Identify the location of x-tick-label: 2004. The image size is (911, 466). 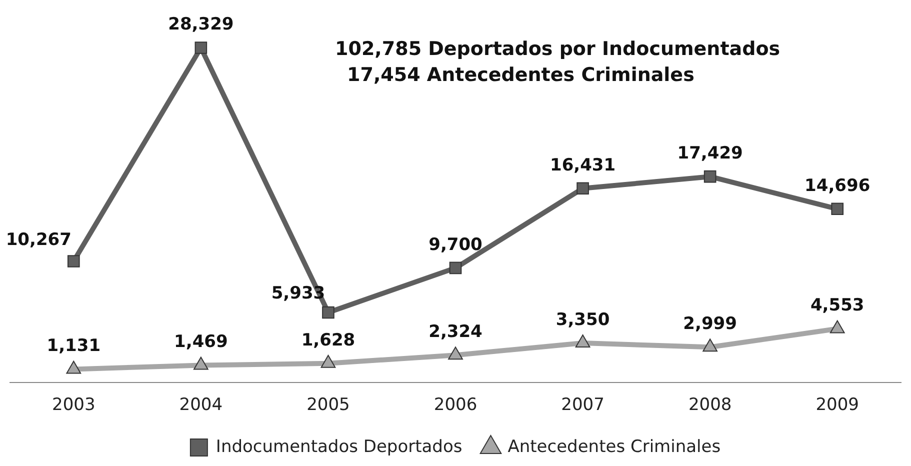
(201, 405).